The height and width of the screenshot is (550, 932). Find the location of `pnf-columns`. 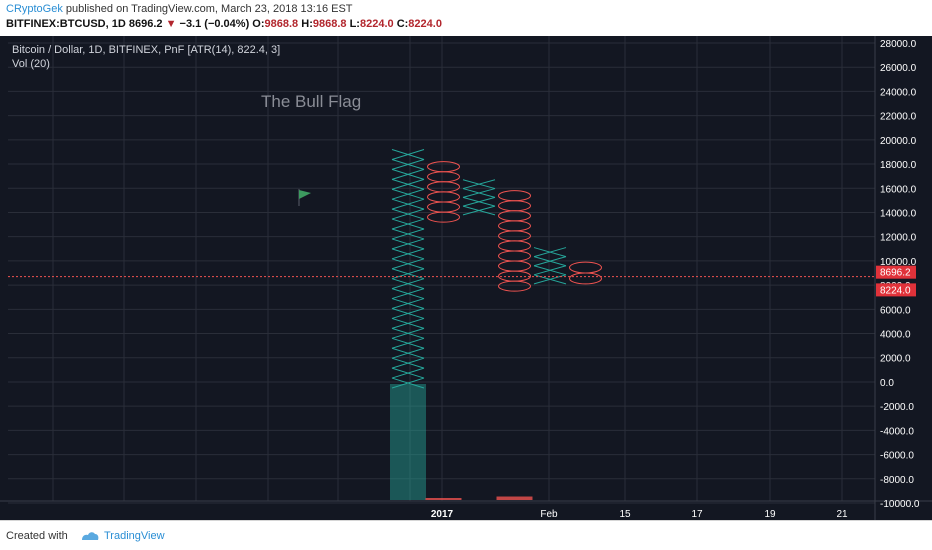

pnf-columns is located at coordinates (496, 269).